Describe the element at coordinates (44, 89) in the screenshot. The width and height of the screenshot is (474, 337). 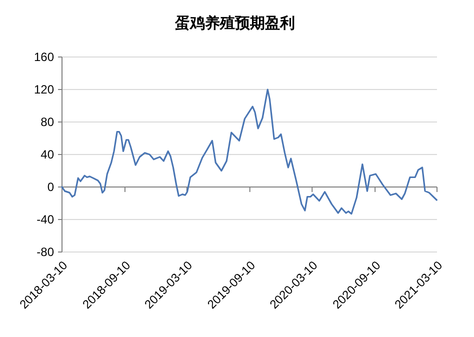
I see `y-tick-label: 120` at that location.